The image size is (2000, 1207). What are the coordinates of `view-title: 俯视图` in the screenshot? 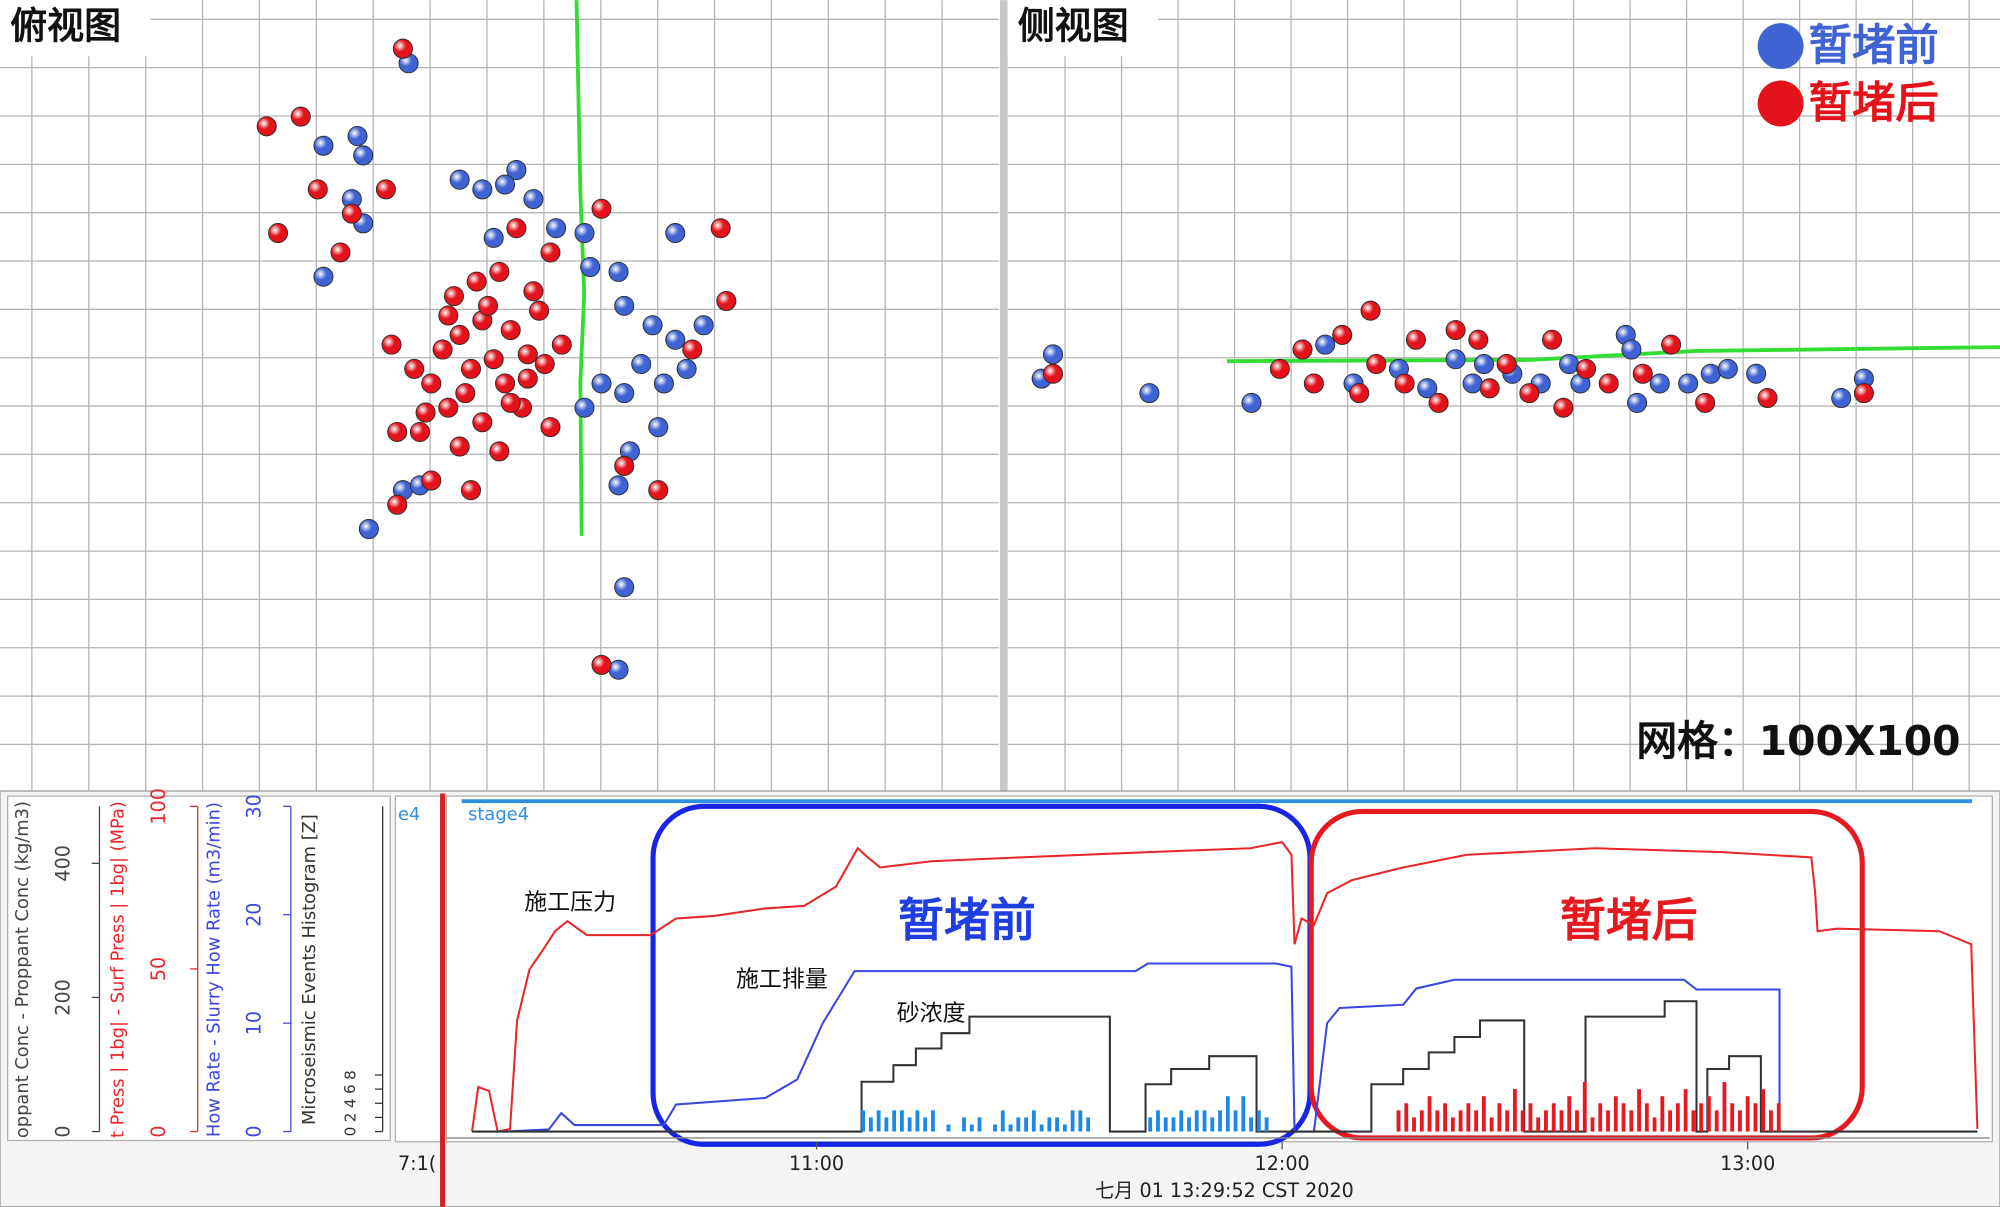 It's located at (65, 26).